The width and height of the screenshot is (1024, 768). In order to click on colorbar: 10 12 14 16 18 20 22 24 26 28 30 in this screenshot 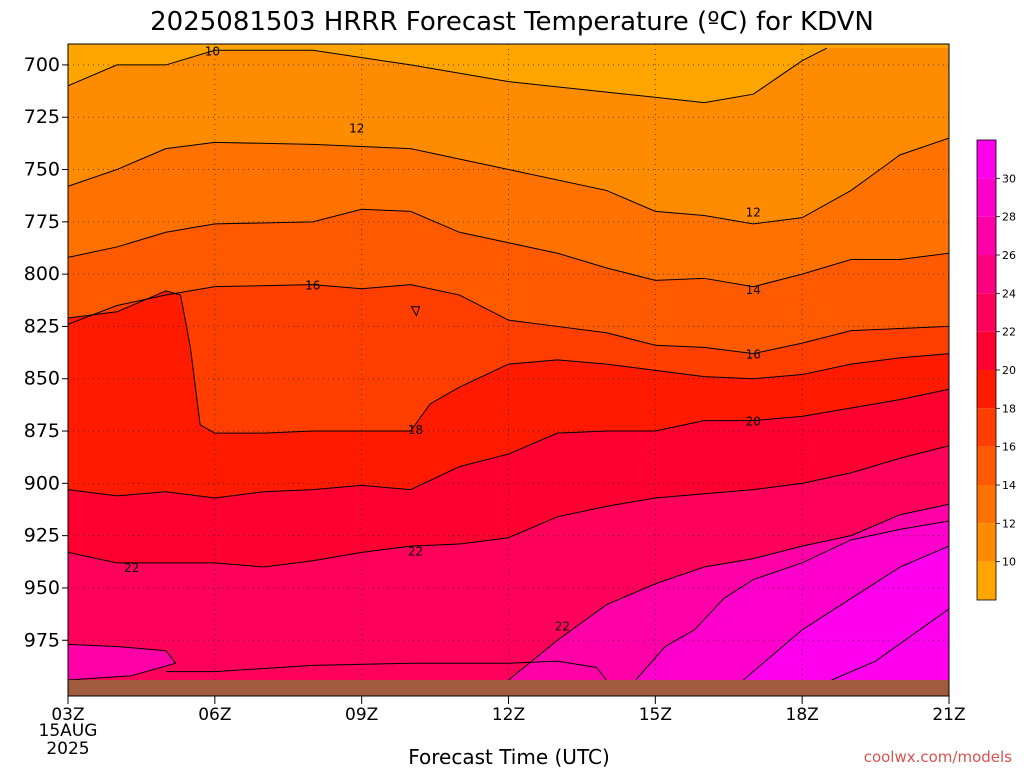, I will do `click(996, 370)`.